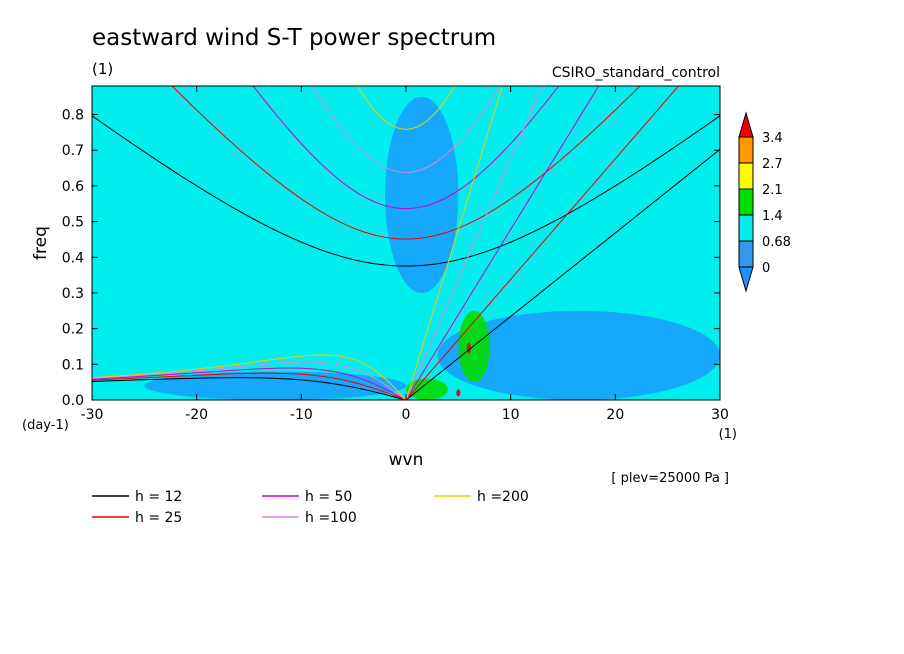 The image size is (904, 654). I want to click on x-tick-label: -30, so click(92, 415).